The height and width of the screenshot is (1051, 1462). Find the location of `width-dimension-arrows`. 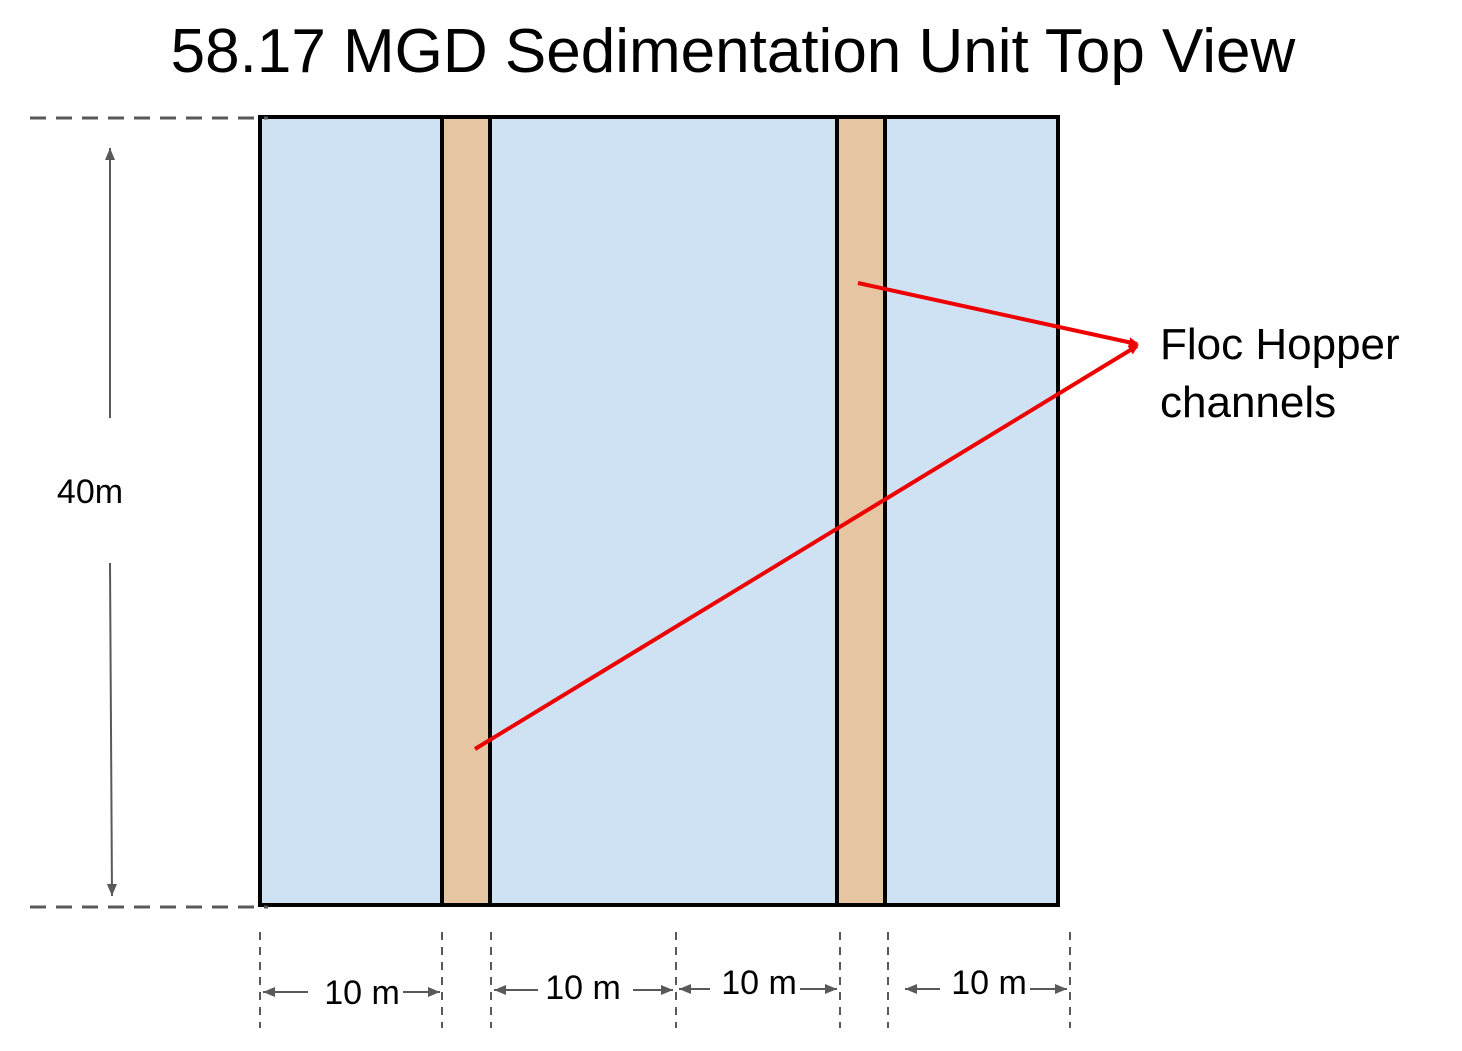

width-dimension-arrows is located at coordinates (665, 990).